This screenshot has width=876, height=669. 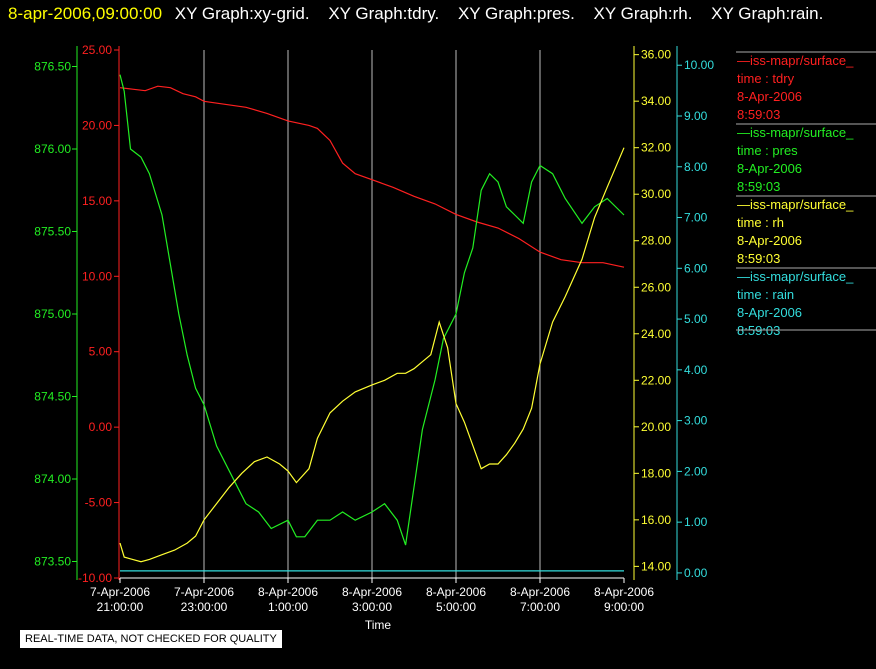 I want to click on rain-tick-label: 3.00, so click(x=696, y=421).